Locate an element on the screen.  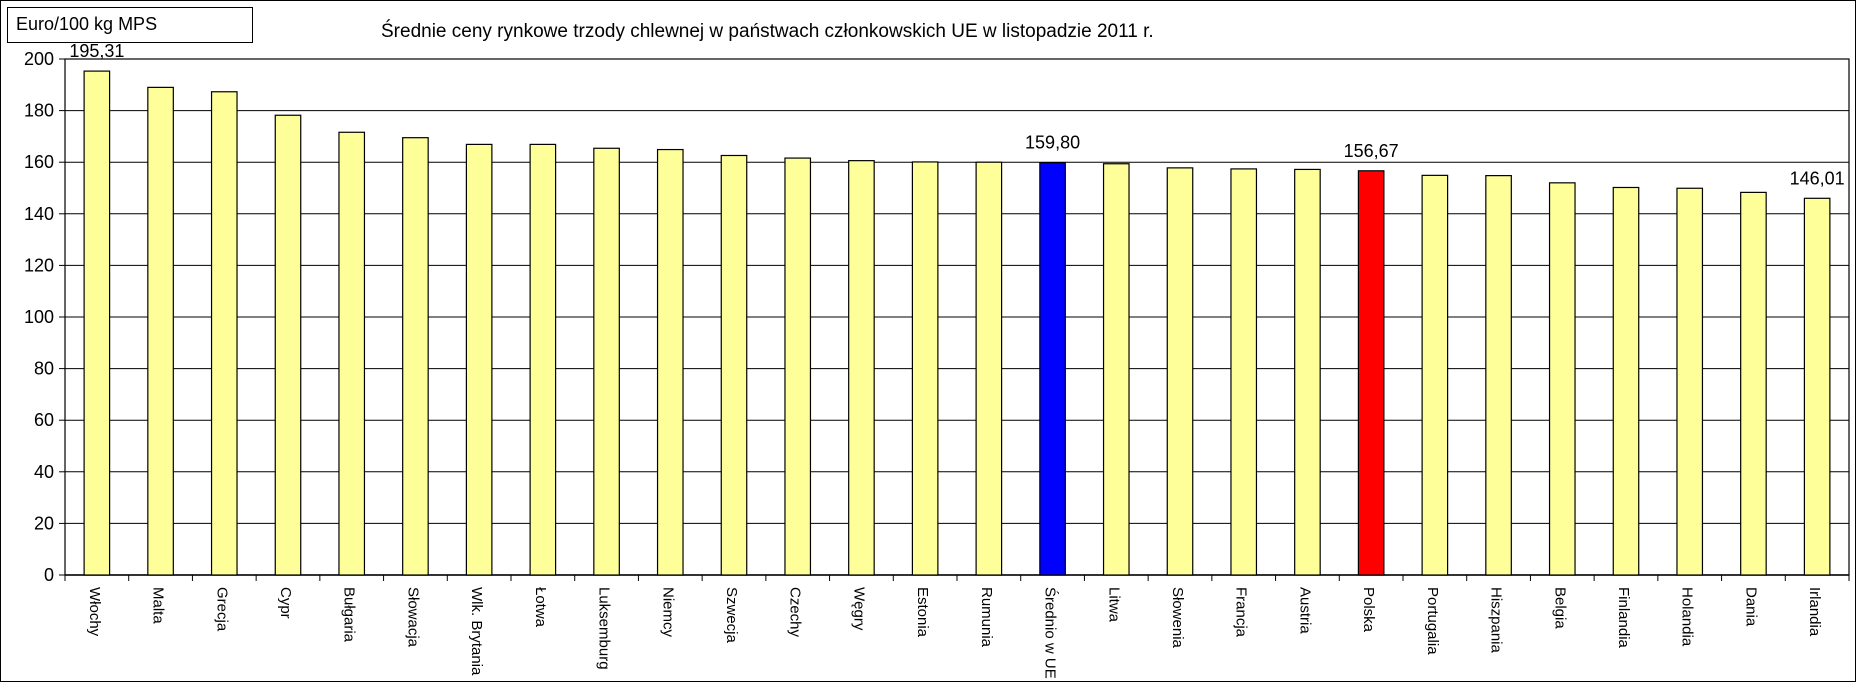
y-tick-label: 100 is located at coordinates (39, 317).